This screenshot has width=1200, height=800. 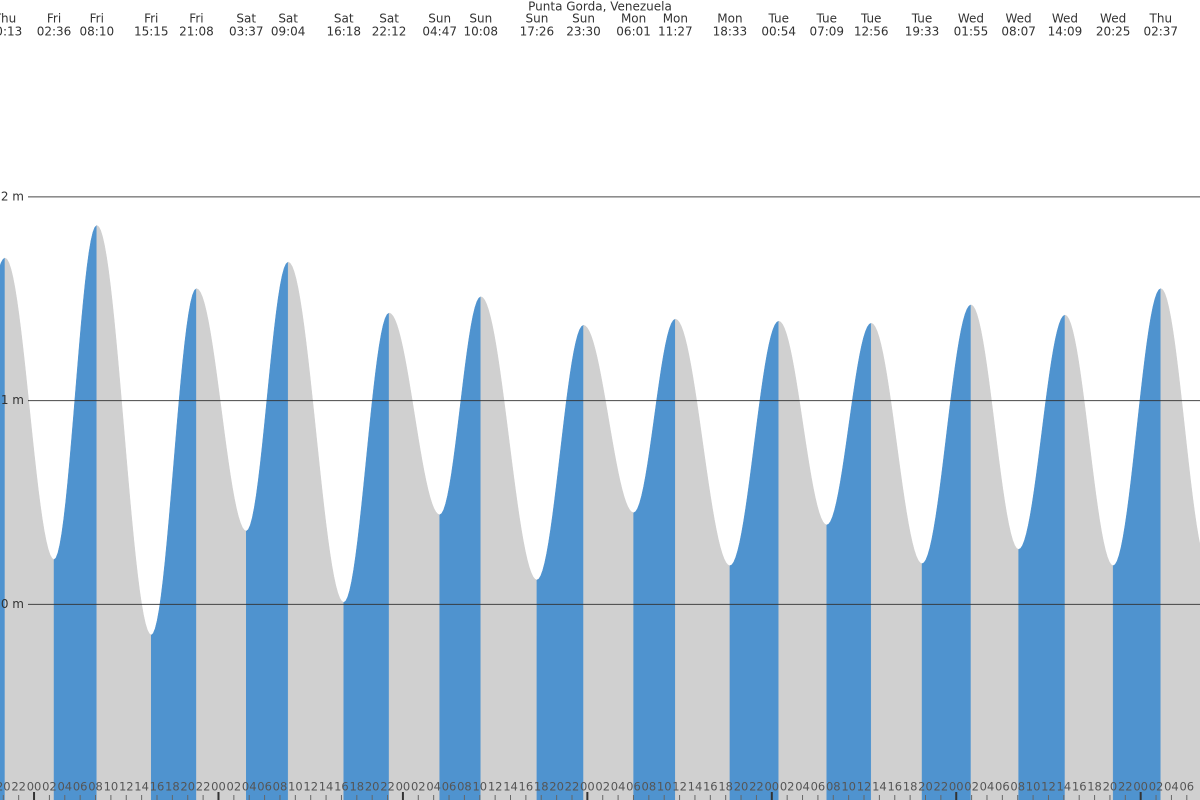 I want to click on extreme-time: 08:07, so click(x=1018, y=32).